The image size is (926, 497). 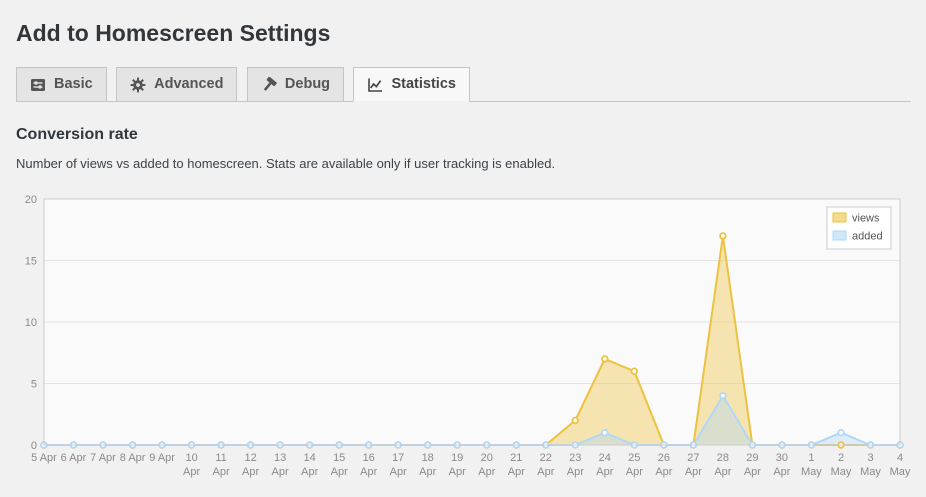 I want to click on x-tick-label: 28, so click(x=723, y=458).